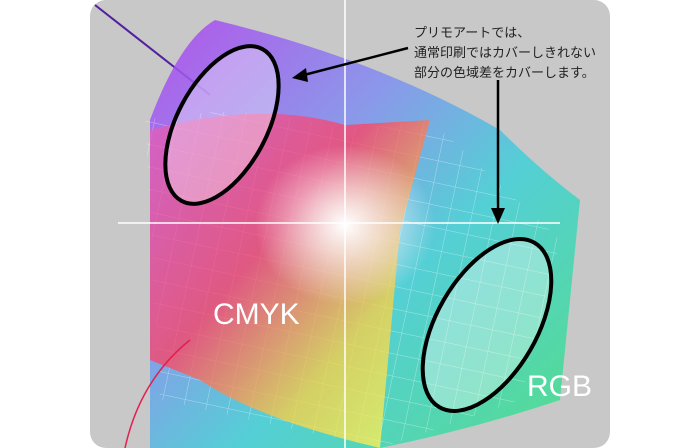 This screenshot has height=448, width=700. Describe the element at coordinates (472, 33) in the screenshot. I see `annotation-line: プリモアートでは、` at that location.